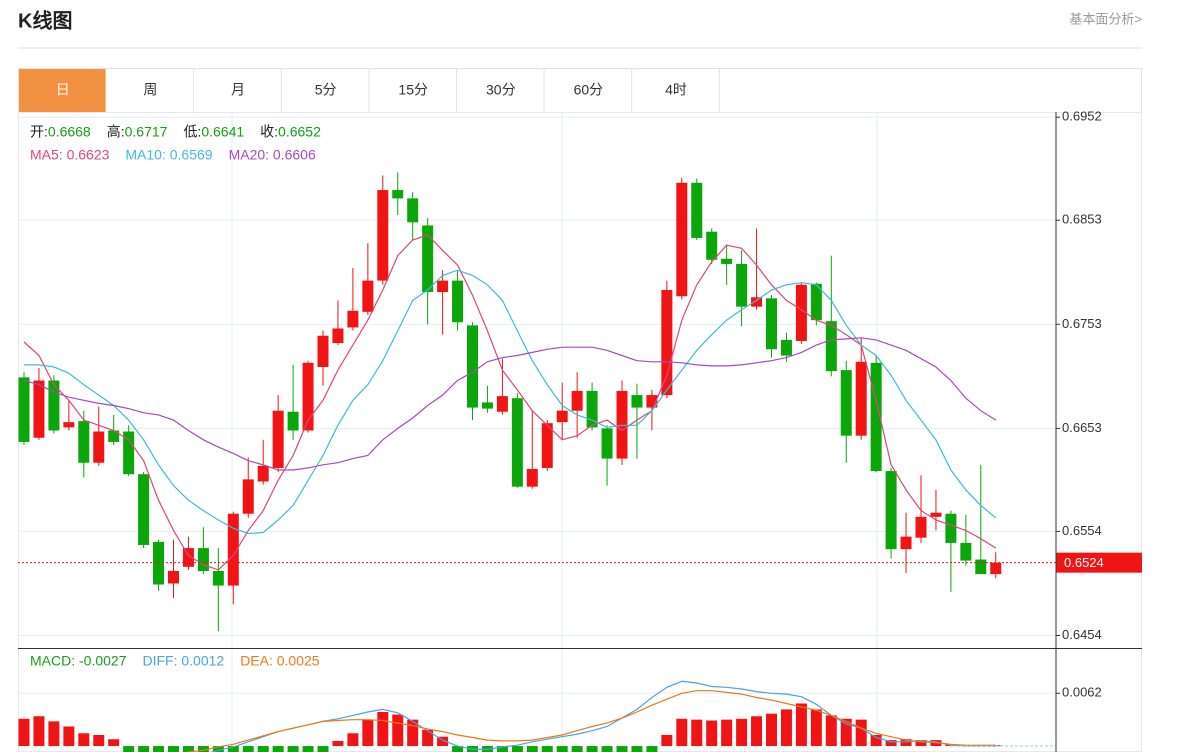  What do you see at coordinates (45, 20) in the screenshot?
I see `page-title: K线图` at bounding box center [45, 20].